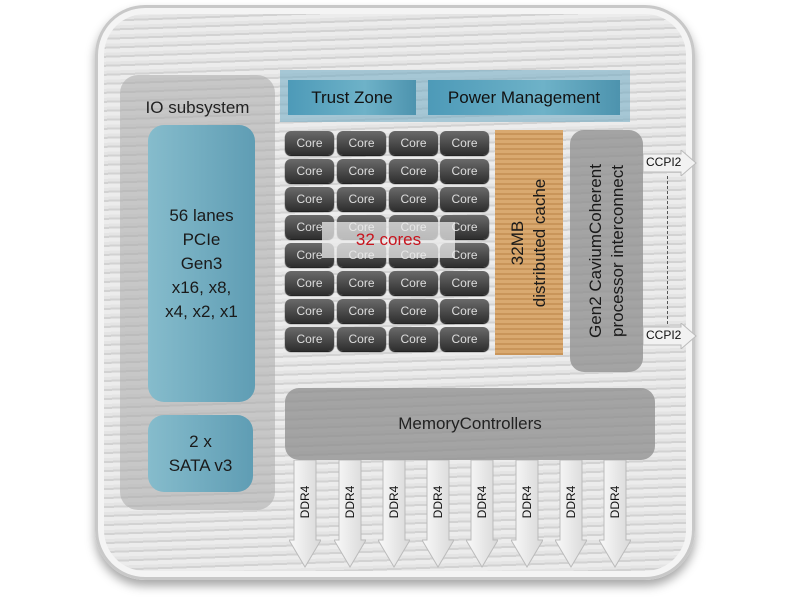 The height and width of the screenshot is (600, 800). What do you see at coordinates (388, 240) in the screenshot?
I see `core-count-label: 32 cores` at bounding box center [388, 240].